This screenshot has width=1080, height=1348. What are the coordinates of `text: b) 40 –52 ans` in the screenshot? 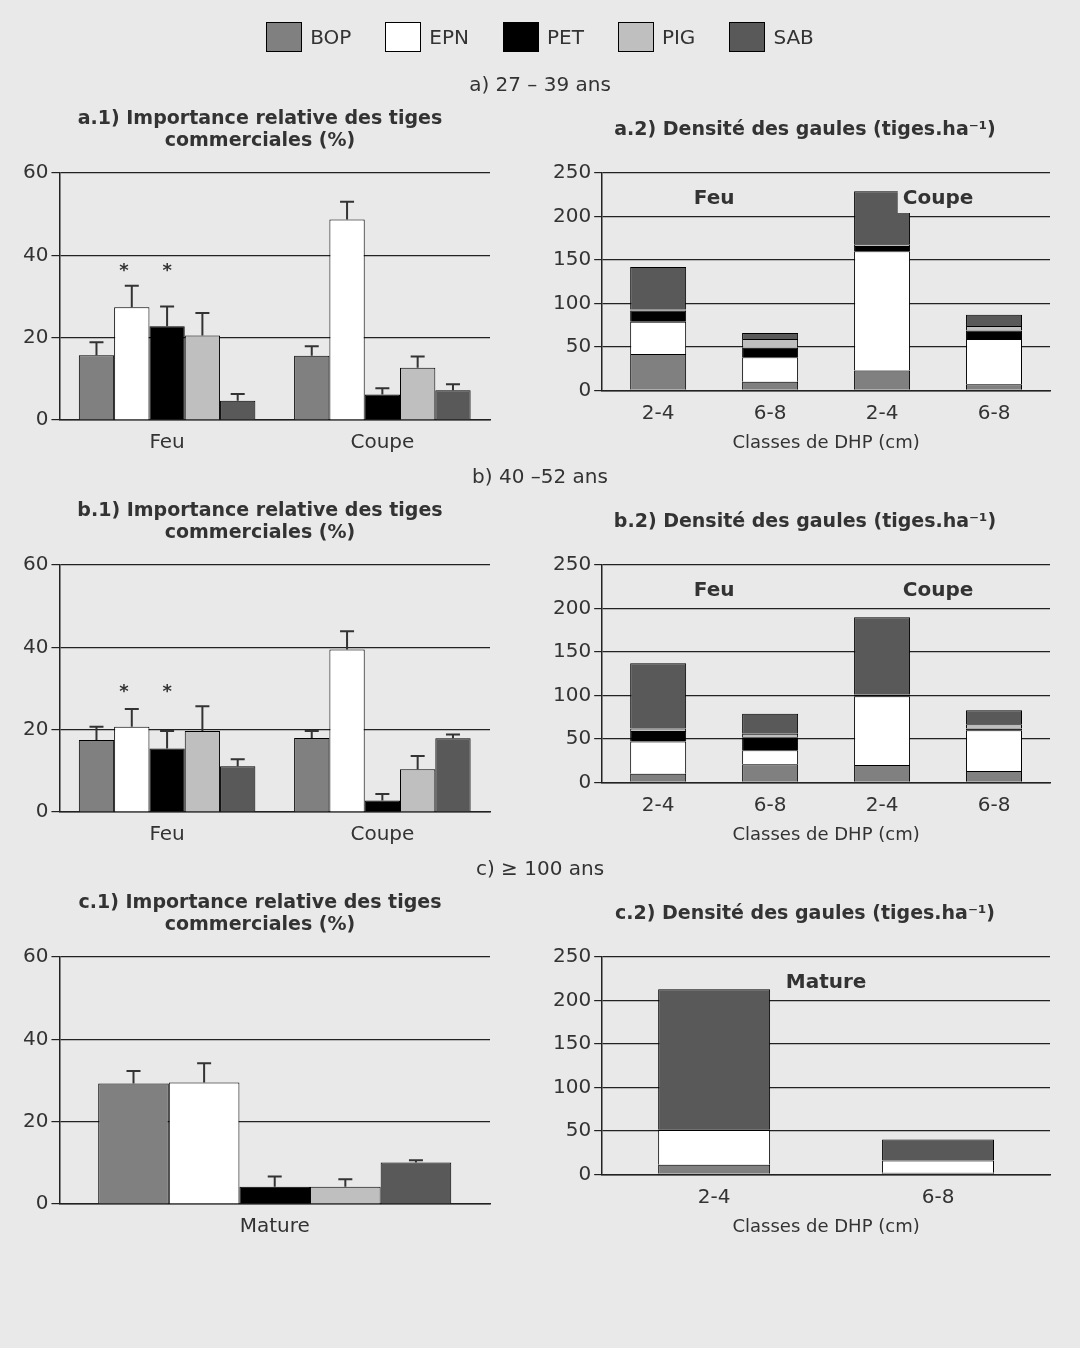 It's located at (540, 476).